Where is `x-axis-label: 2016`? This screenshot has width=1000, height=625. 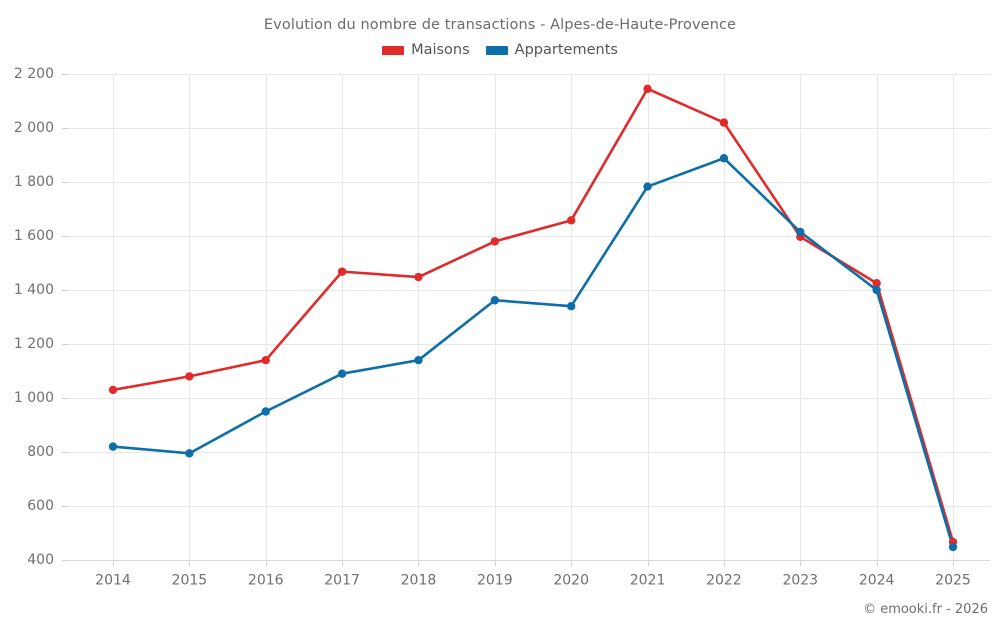
x-axis-label: 2016 is located at coordinates (266, 581).